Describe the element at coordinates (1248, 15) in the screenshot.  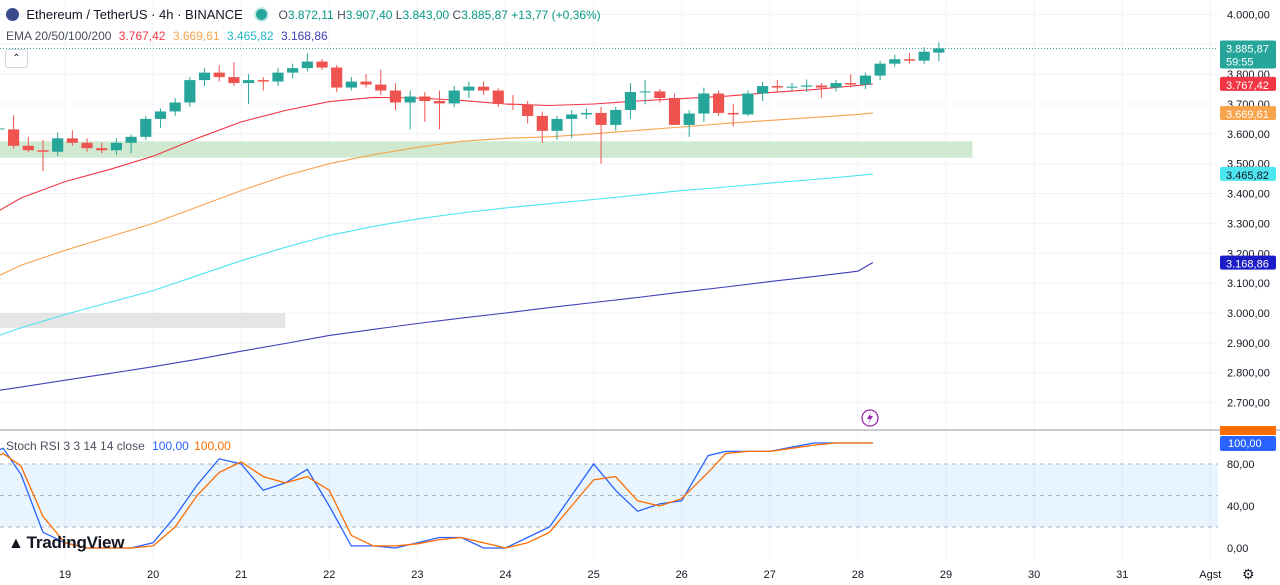
I see `price-tick-label: 4.000,00` at that location.